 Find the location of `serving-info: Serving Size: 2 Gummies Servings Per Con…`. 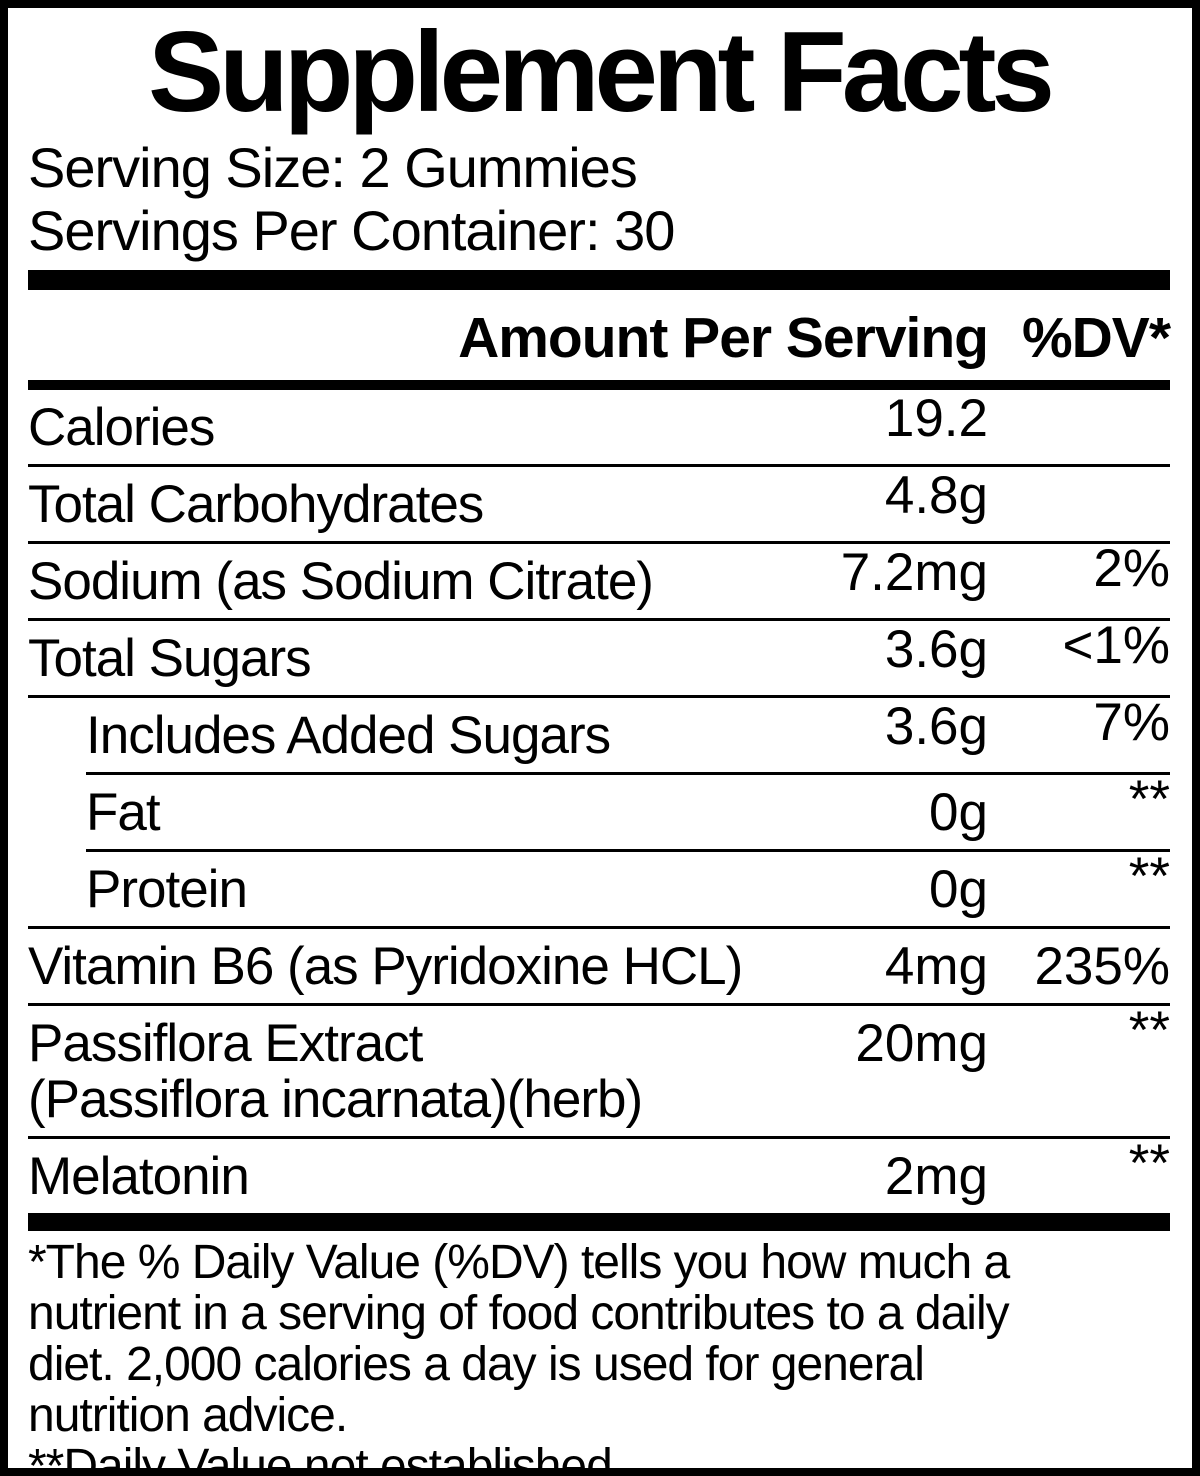

serving-info: Serving Size: 2 Gummies Servings Per Con… is located at coordinates (599, 199).